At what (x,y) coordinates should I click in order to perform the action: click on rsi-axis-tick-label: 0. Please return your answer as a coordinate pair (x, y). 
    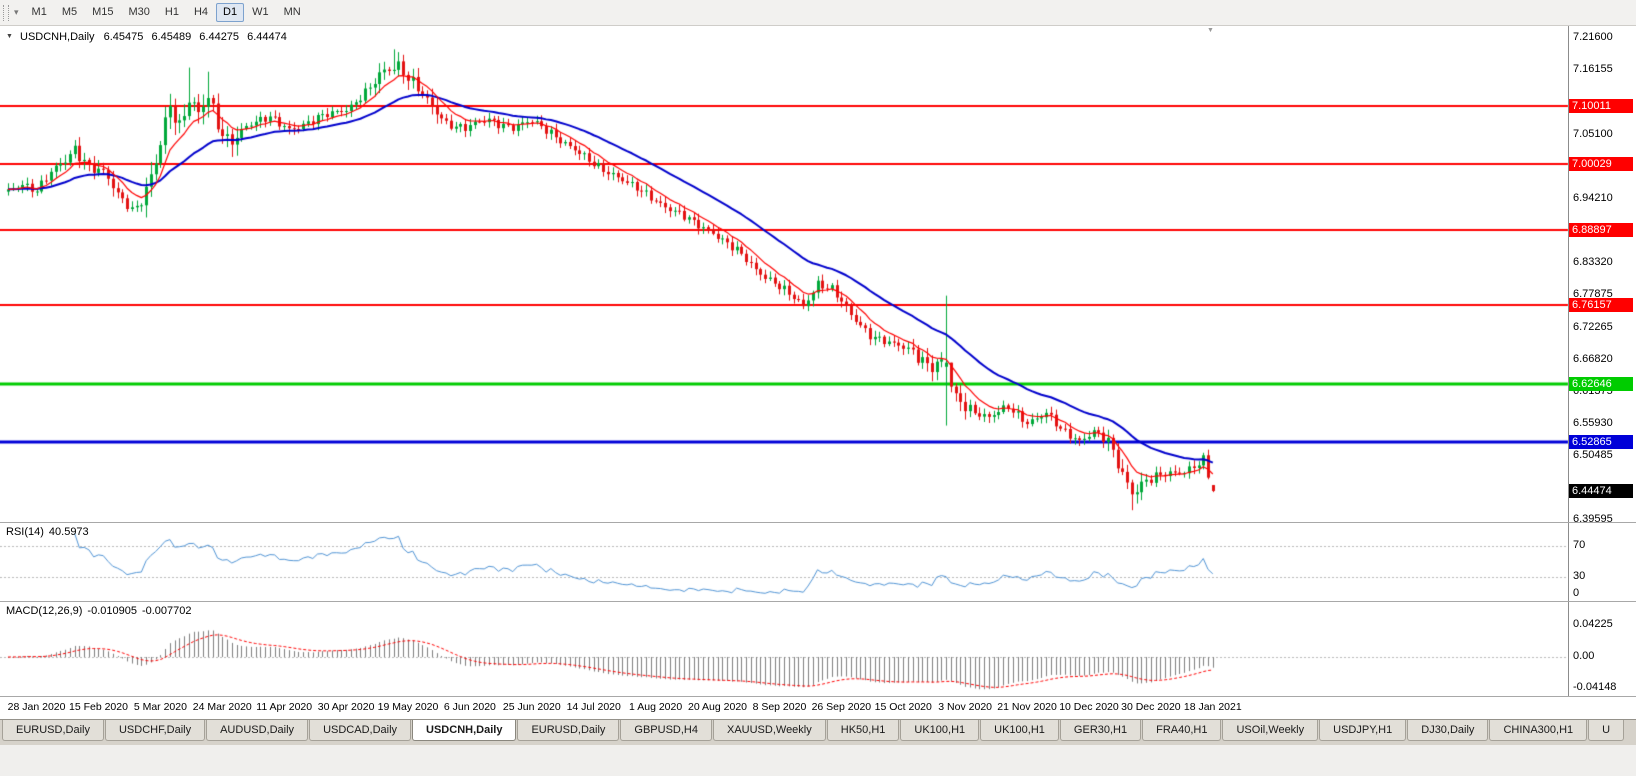
    Looking at the image, I should click on (1576, 593).